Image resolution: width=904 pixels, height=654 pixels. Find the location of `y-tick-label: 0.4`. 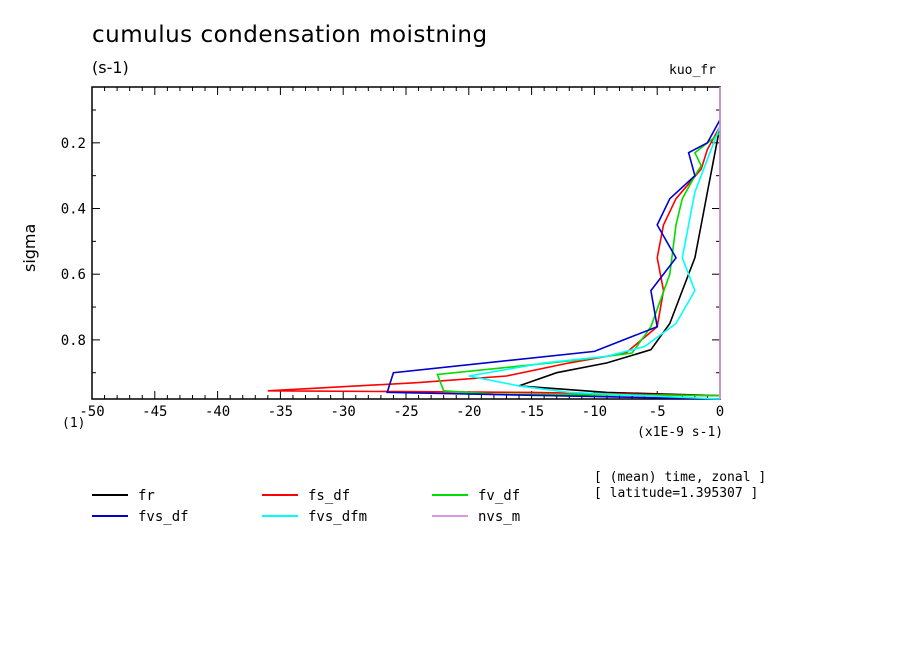

y-tick-label: 0.4 is located at coordinates (73, 210).